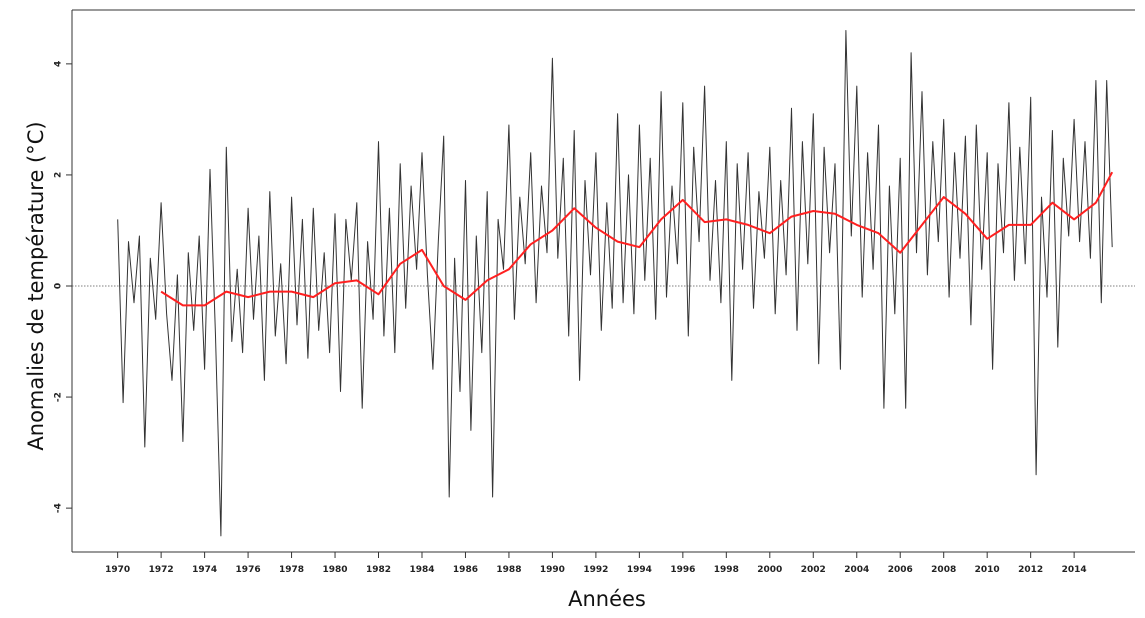 This screenshot has height=618, width=1145. Describe the element at coordinates (59, 286) in the screenshot. I see `y-tick-label: 0` at that location.